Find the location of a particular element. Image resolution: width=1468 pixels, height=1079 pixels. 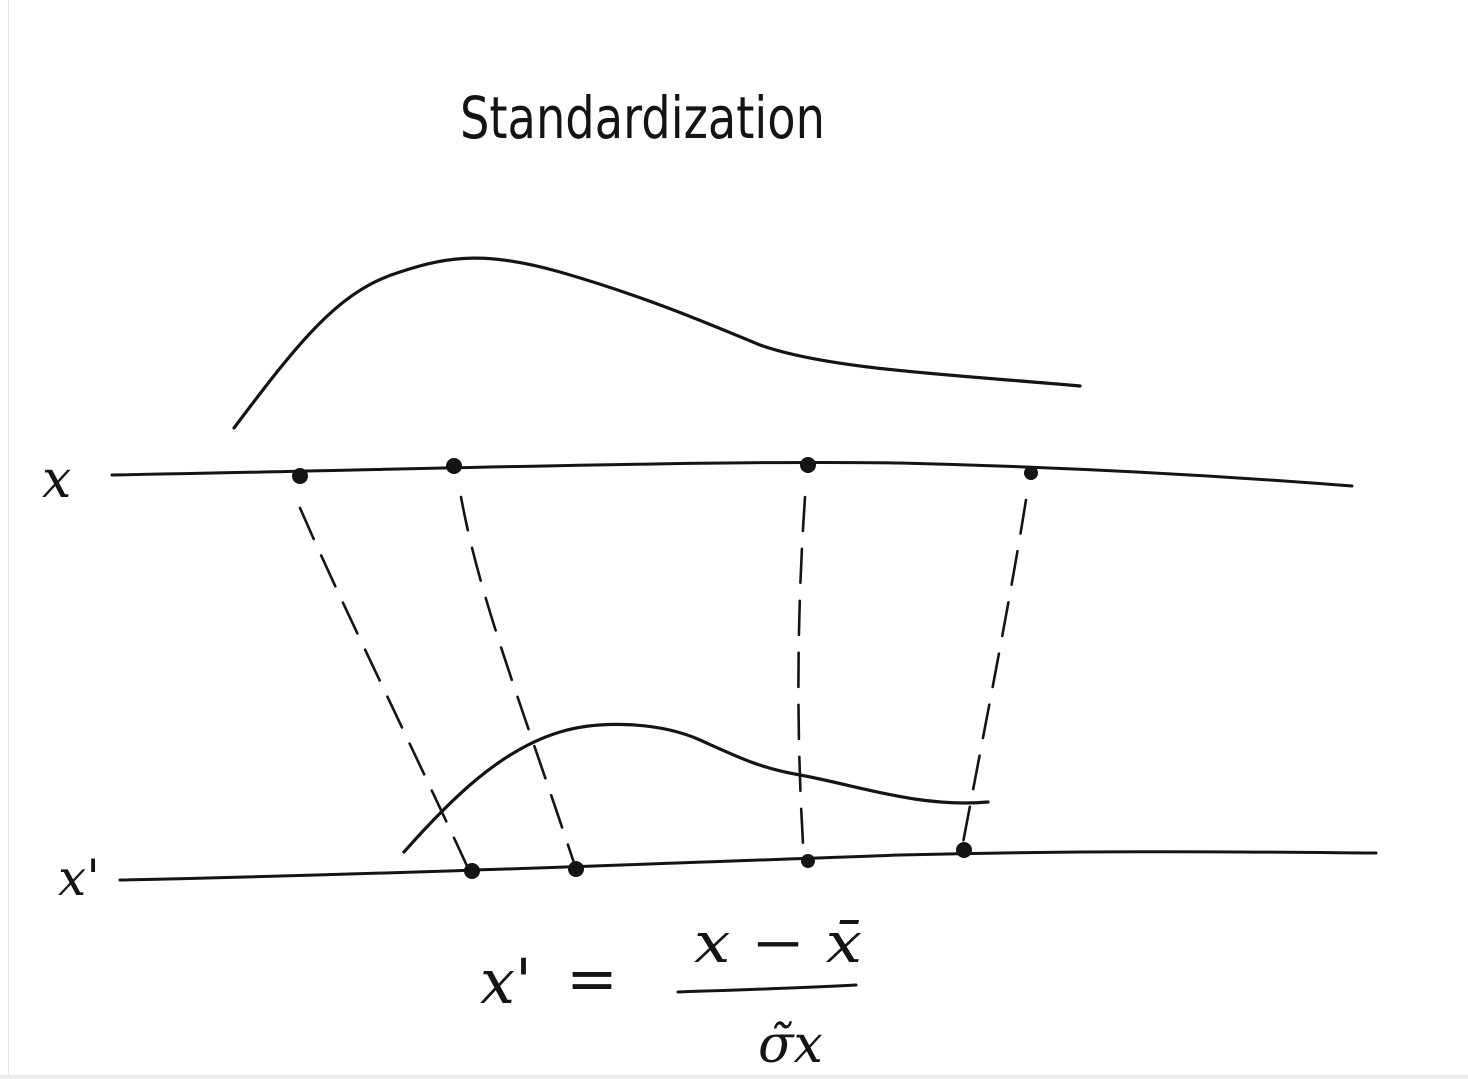

formula-lhs: x' is located at coordinates (506, 981).